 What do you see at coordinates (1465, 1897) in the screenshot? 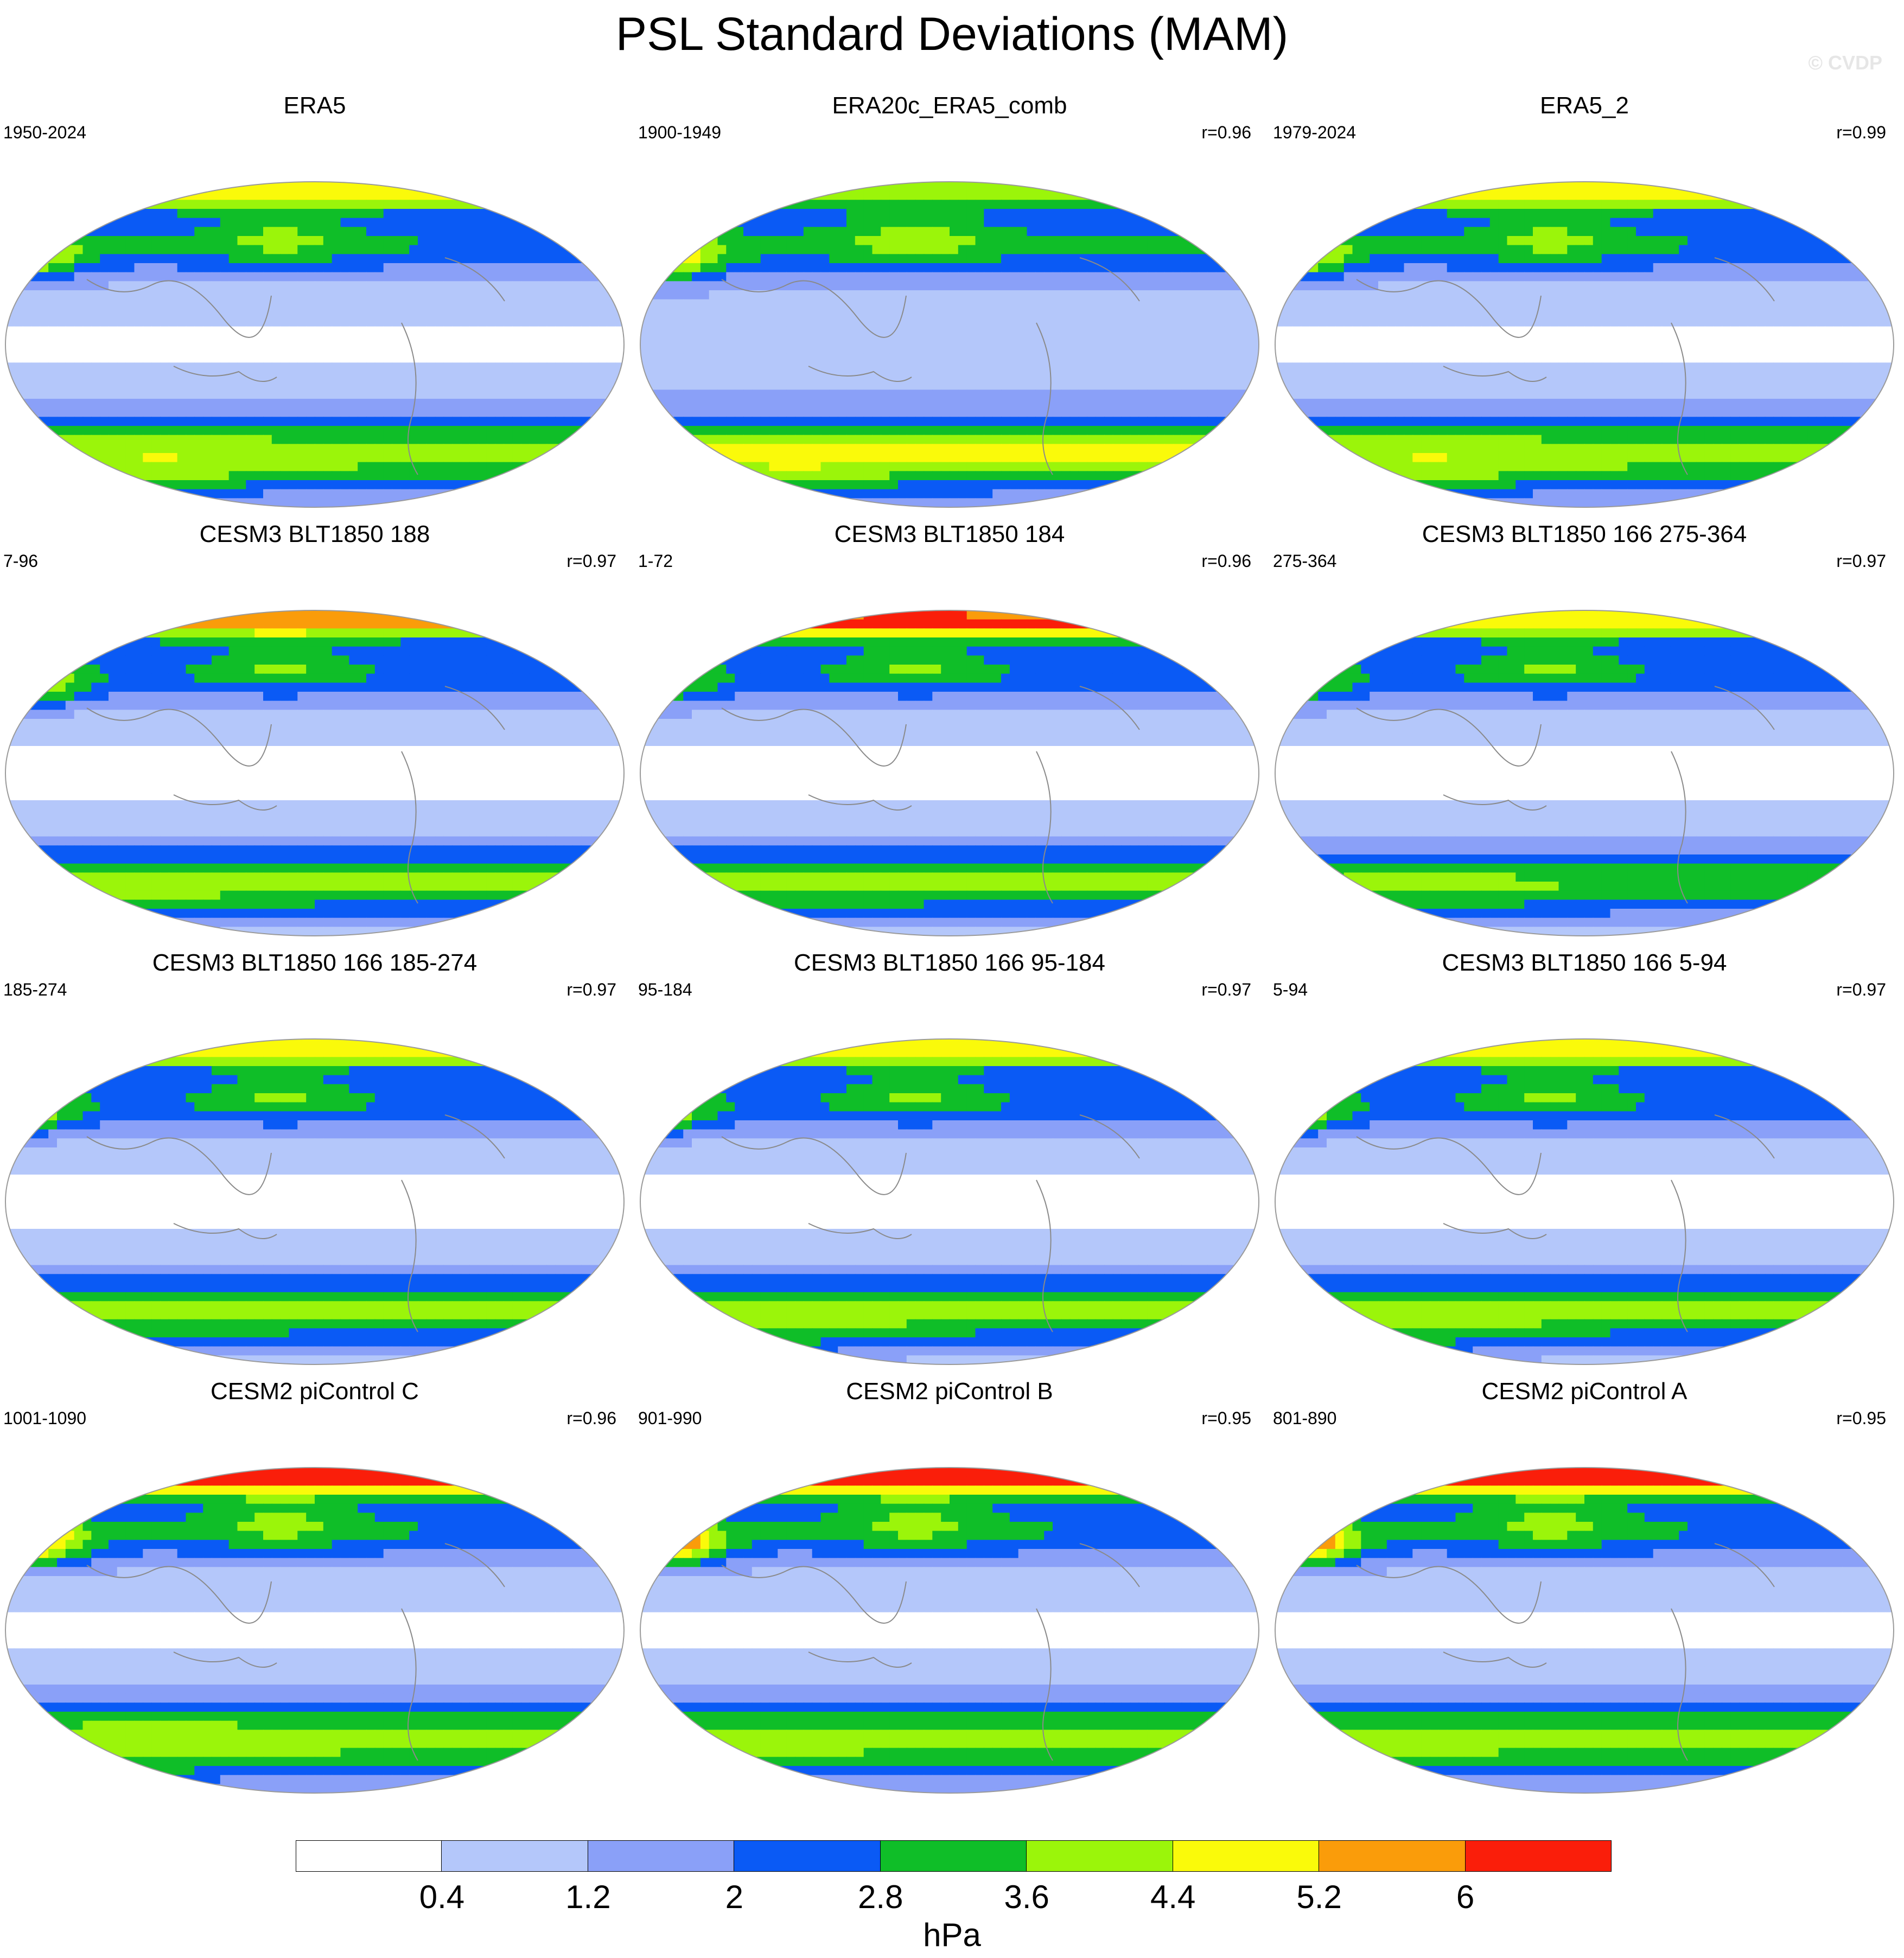
I see `colorbar-tick-label: 6` at bounding box center [1465, 1897].